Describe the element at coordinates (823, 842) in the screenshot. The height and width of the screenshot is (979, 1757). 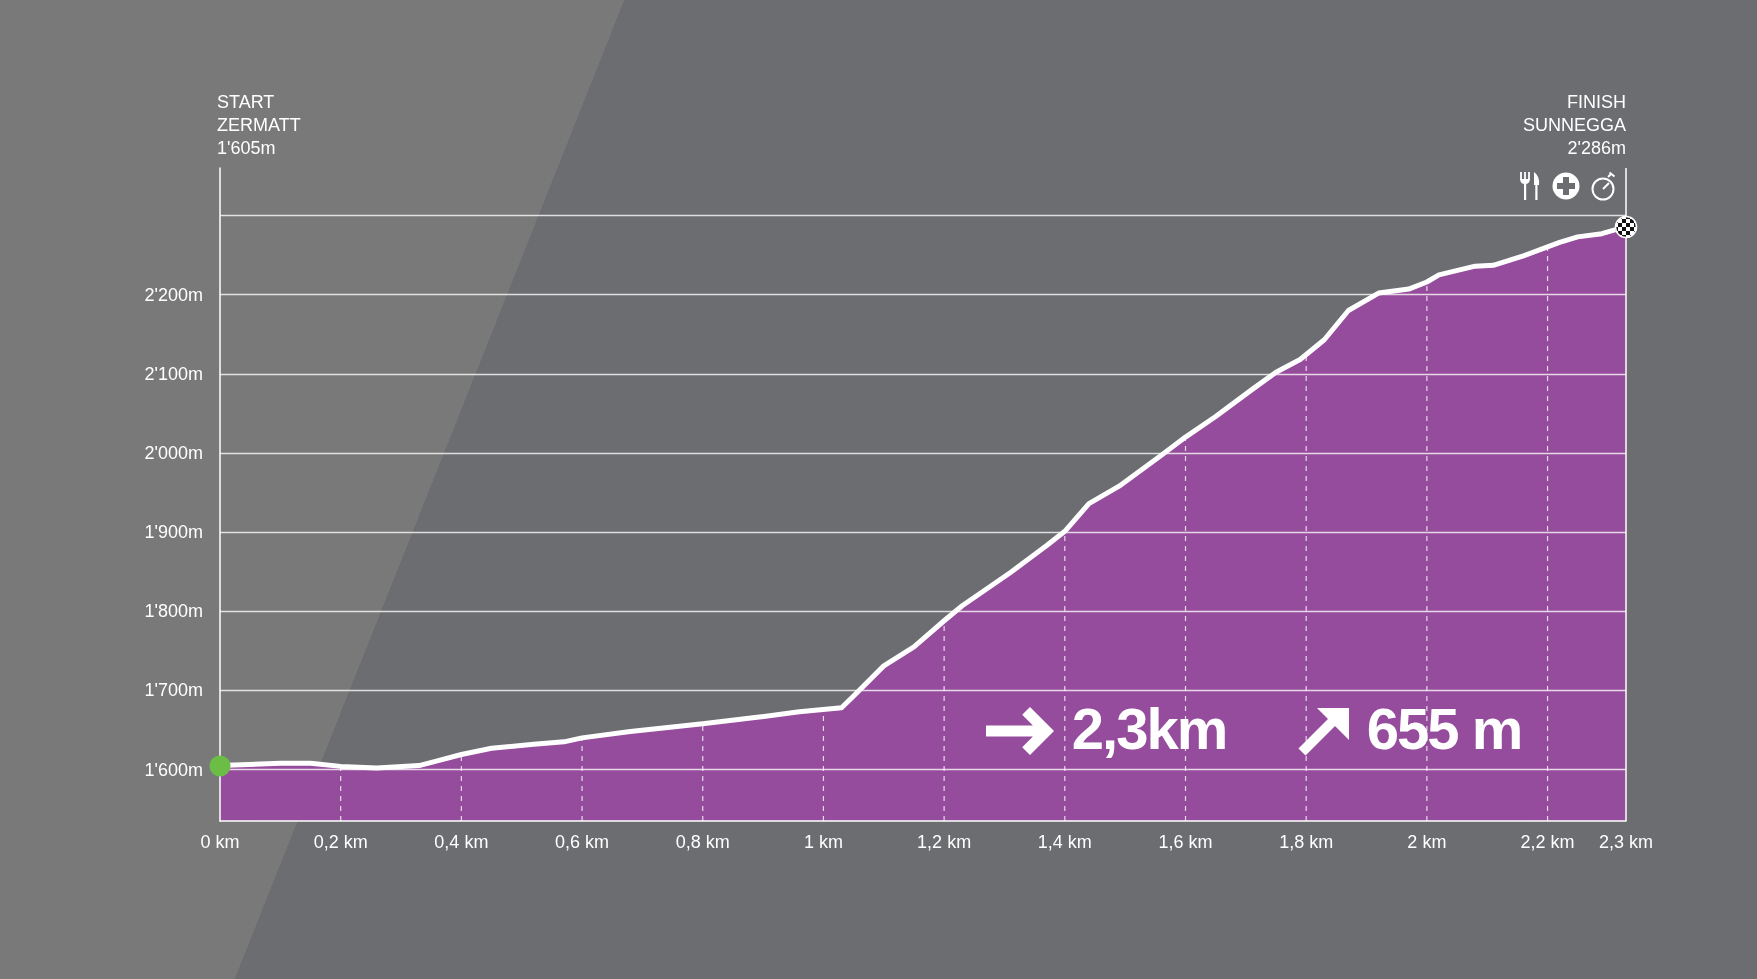
I see `x-tick-label: 1 km` at that location.